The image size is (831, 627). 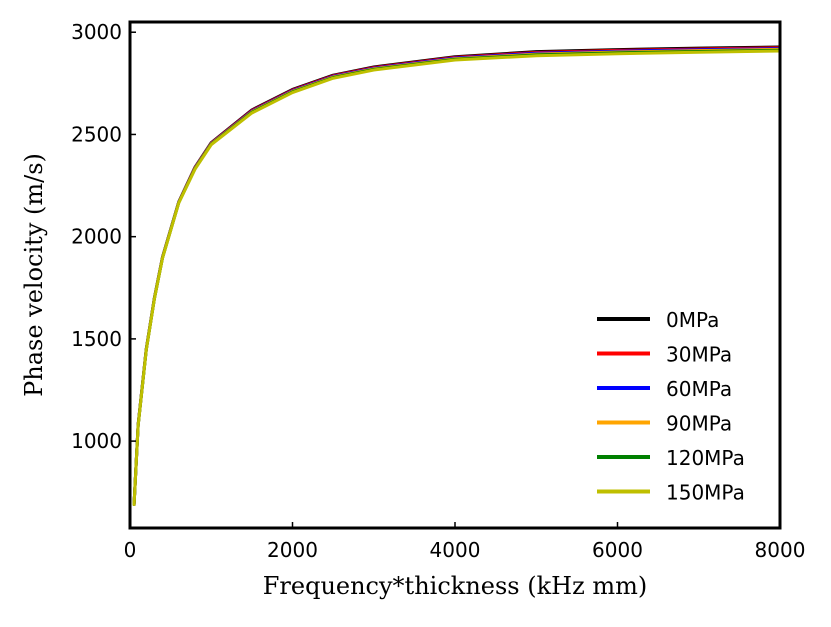 I want to click on legend-label-2: 60MPa, so click(x=699, y=389).